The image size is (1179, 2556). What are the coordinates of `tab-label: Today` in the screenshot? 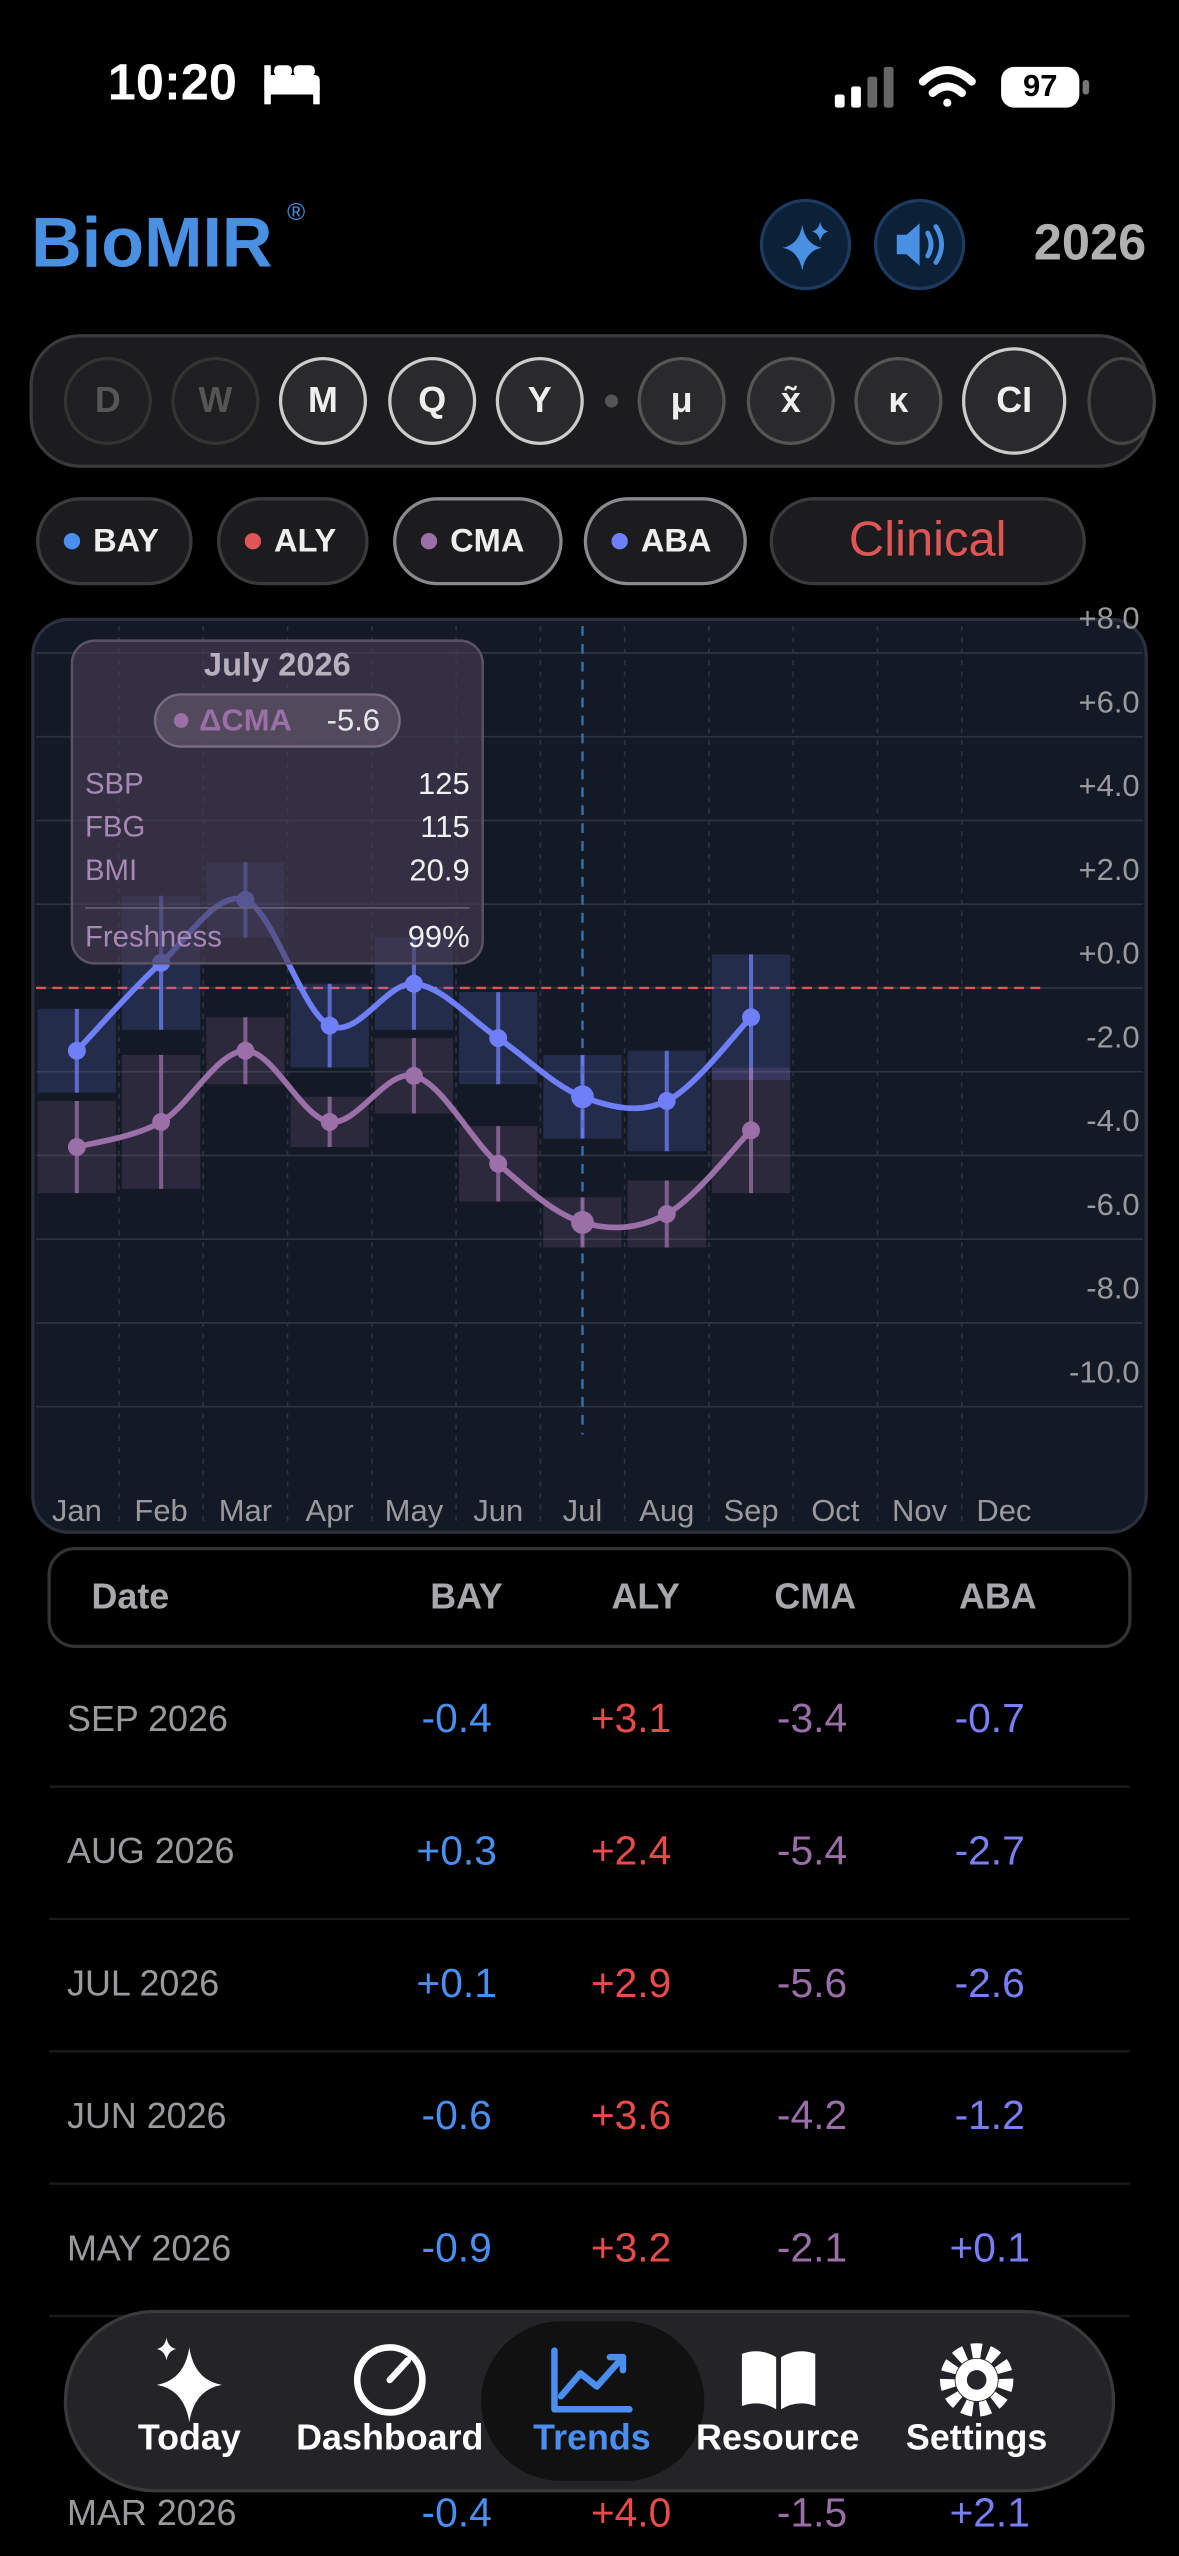 It's located at (189, 2438).